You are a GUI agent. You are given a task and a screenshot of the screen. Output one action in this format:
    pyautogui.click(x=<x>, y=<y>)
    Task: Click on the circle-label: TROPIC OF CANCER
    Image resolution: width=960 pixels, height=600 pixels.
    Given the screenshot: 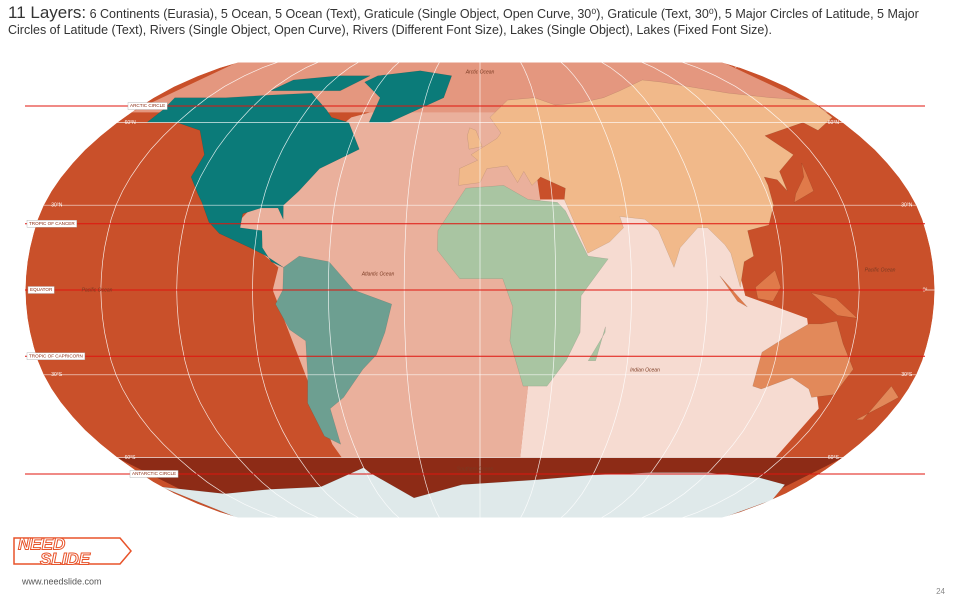 What is the action you would take?
    pyautogui.click(x=52, y=223)
    